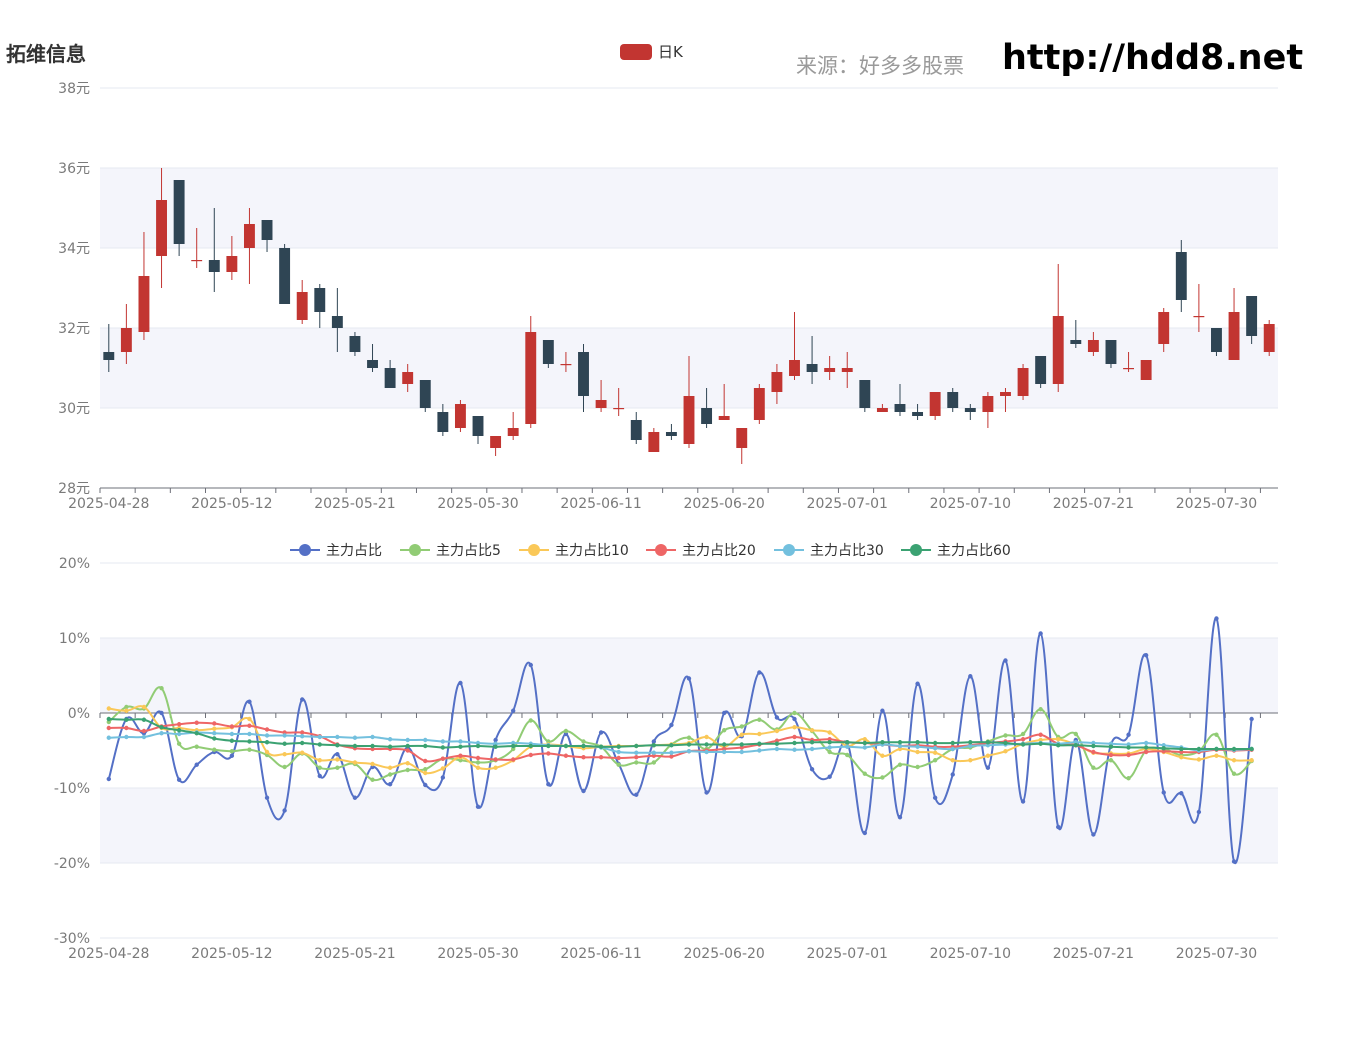 The height and width of the screenshot is (1037, 1365). I want to click on x-tick-label: 2025-05-12, so click(231, 504).